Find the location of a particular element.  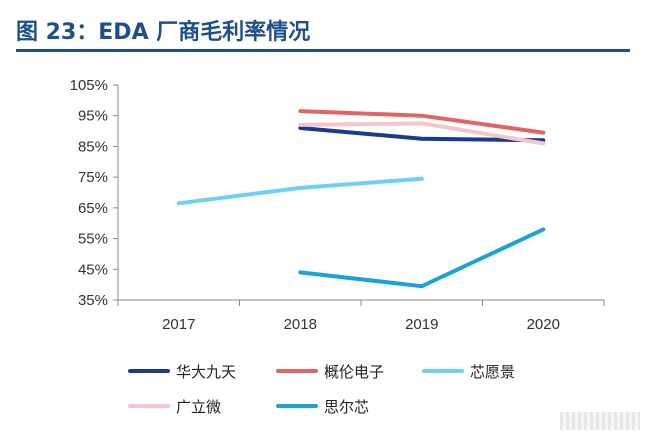

series-line-芯愿景 is located at coordinates (300, 191).